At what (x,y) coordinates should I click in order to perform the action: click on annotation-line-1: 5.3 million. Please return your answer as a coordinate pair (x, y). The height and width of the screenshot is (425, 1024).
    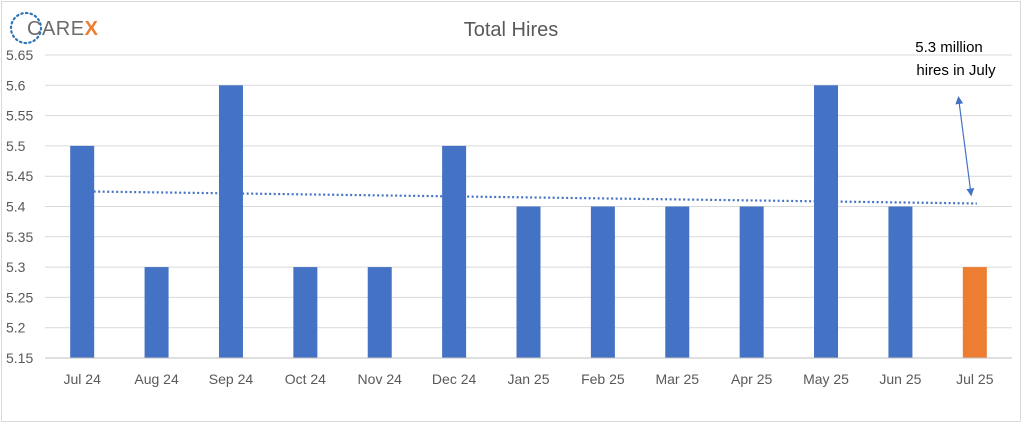
    Looking at the image, I should click on (949, 47).